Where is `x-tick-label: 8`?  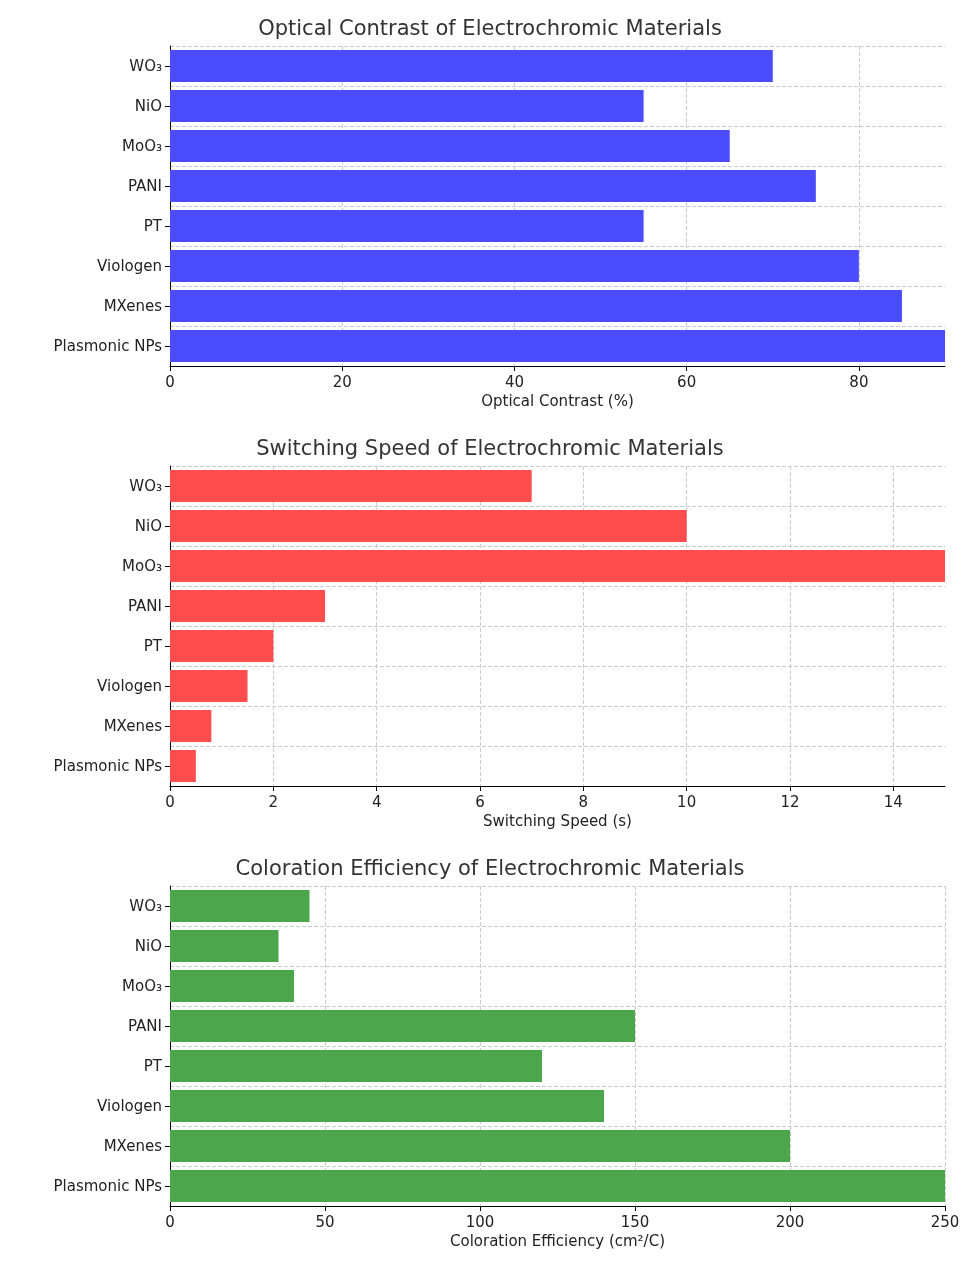
x-tick-label: 8 is located at coordinates (583, 801).